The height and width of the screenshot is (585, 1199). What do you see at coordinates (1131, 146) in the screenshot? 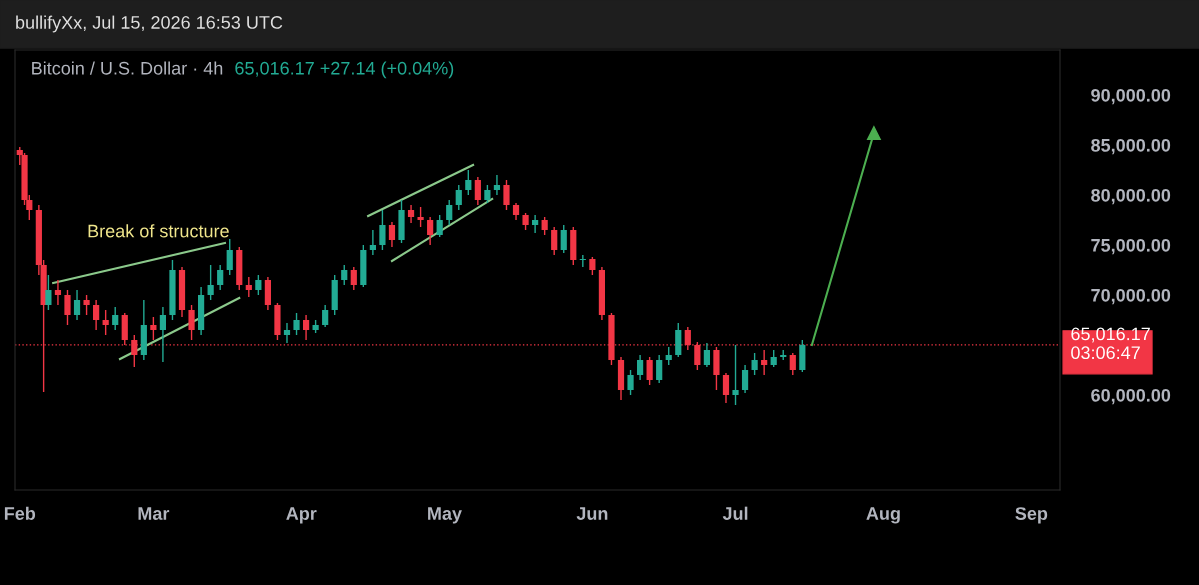
I see `y-tick-label: 85,000.00` at bounding box center [1131, 146].